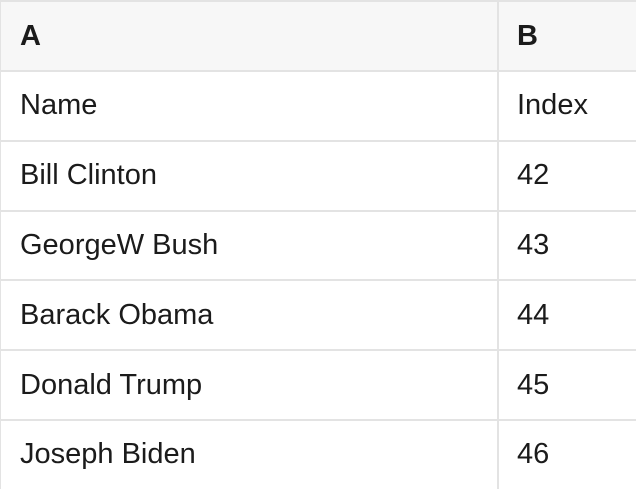  I want to click on table-row: Barack Obama 44, so click(318, 316).